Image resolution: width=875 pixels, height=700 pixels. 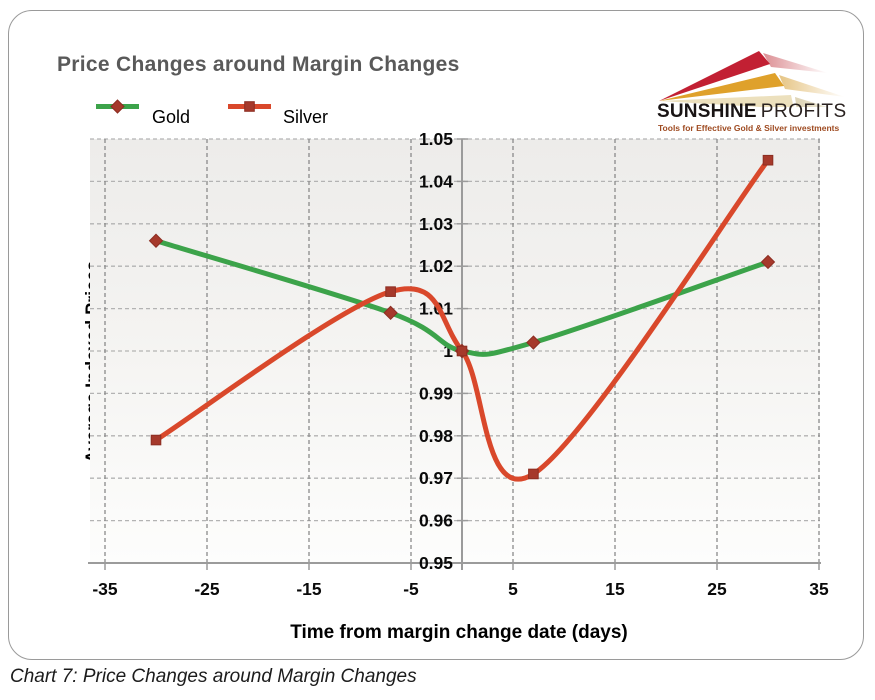 What do you see at coordinates (436, 436) in the screenshot?
I see `y-tick-label: 0.98` at bounding box center [436, 436].